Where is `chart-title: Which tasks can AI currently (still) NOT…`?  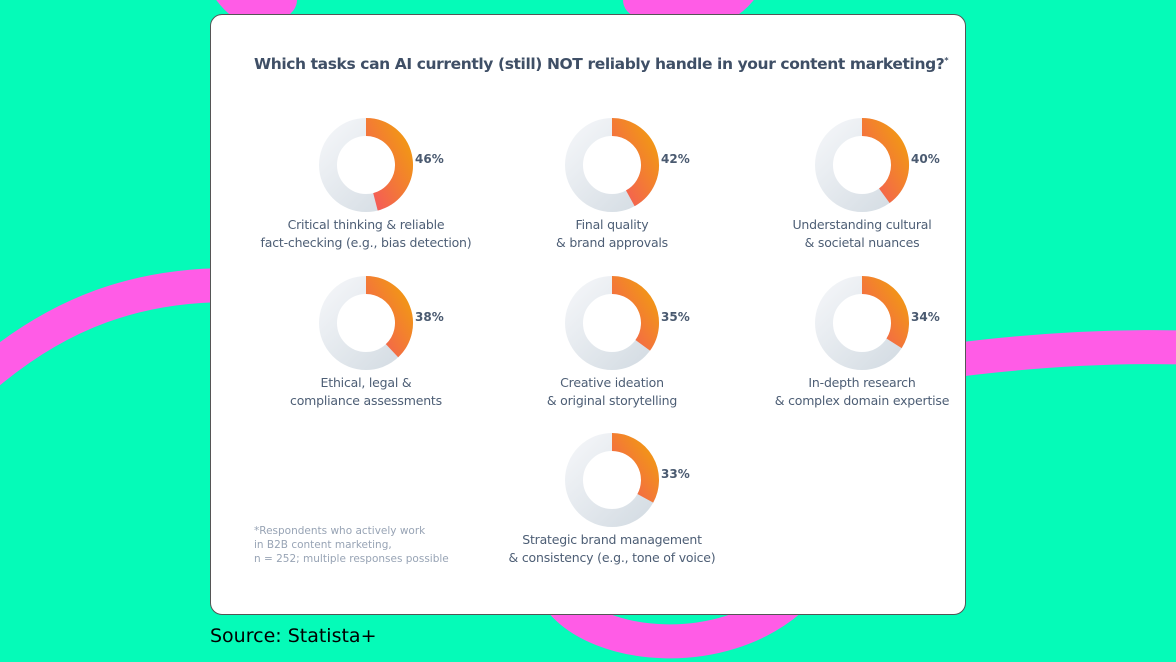 chart-title: Which tasks can AI currently (still) NOT… is located at coordinates (601, 64).